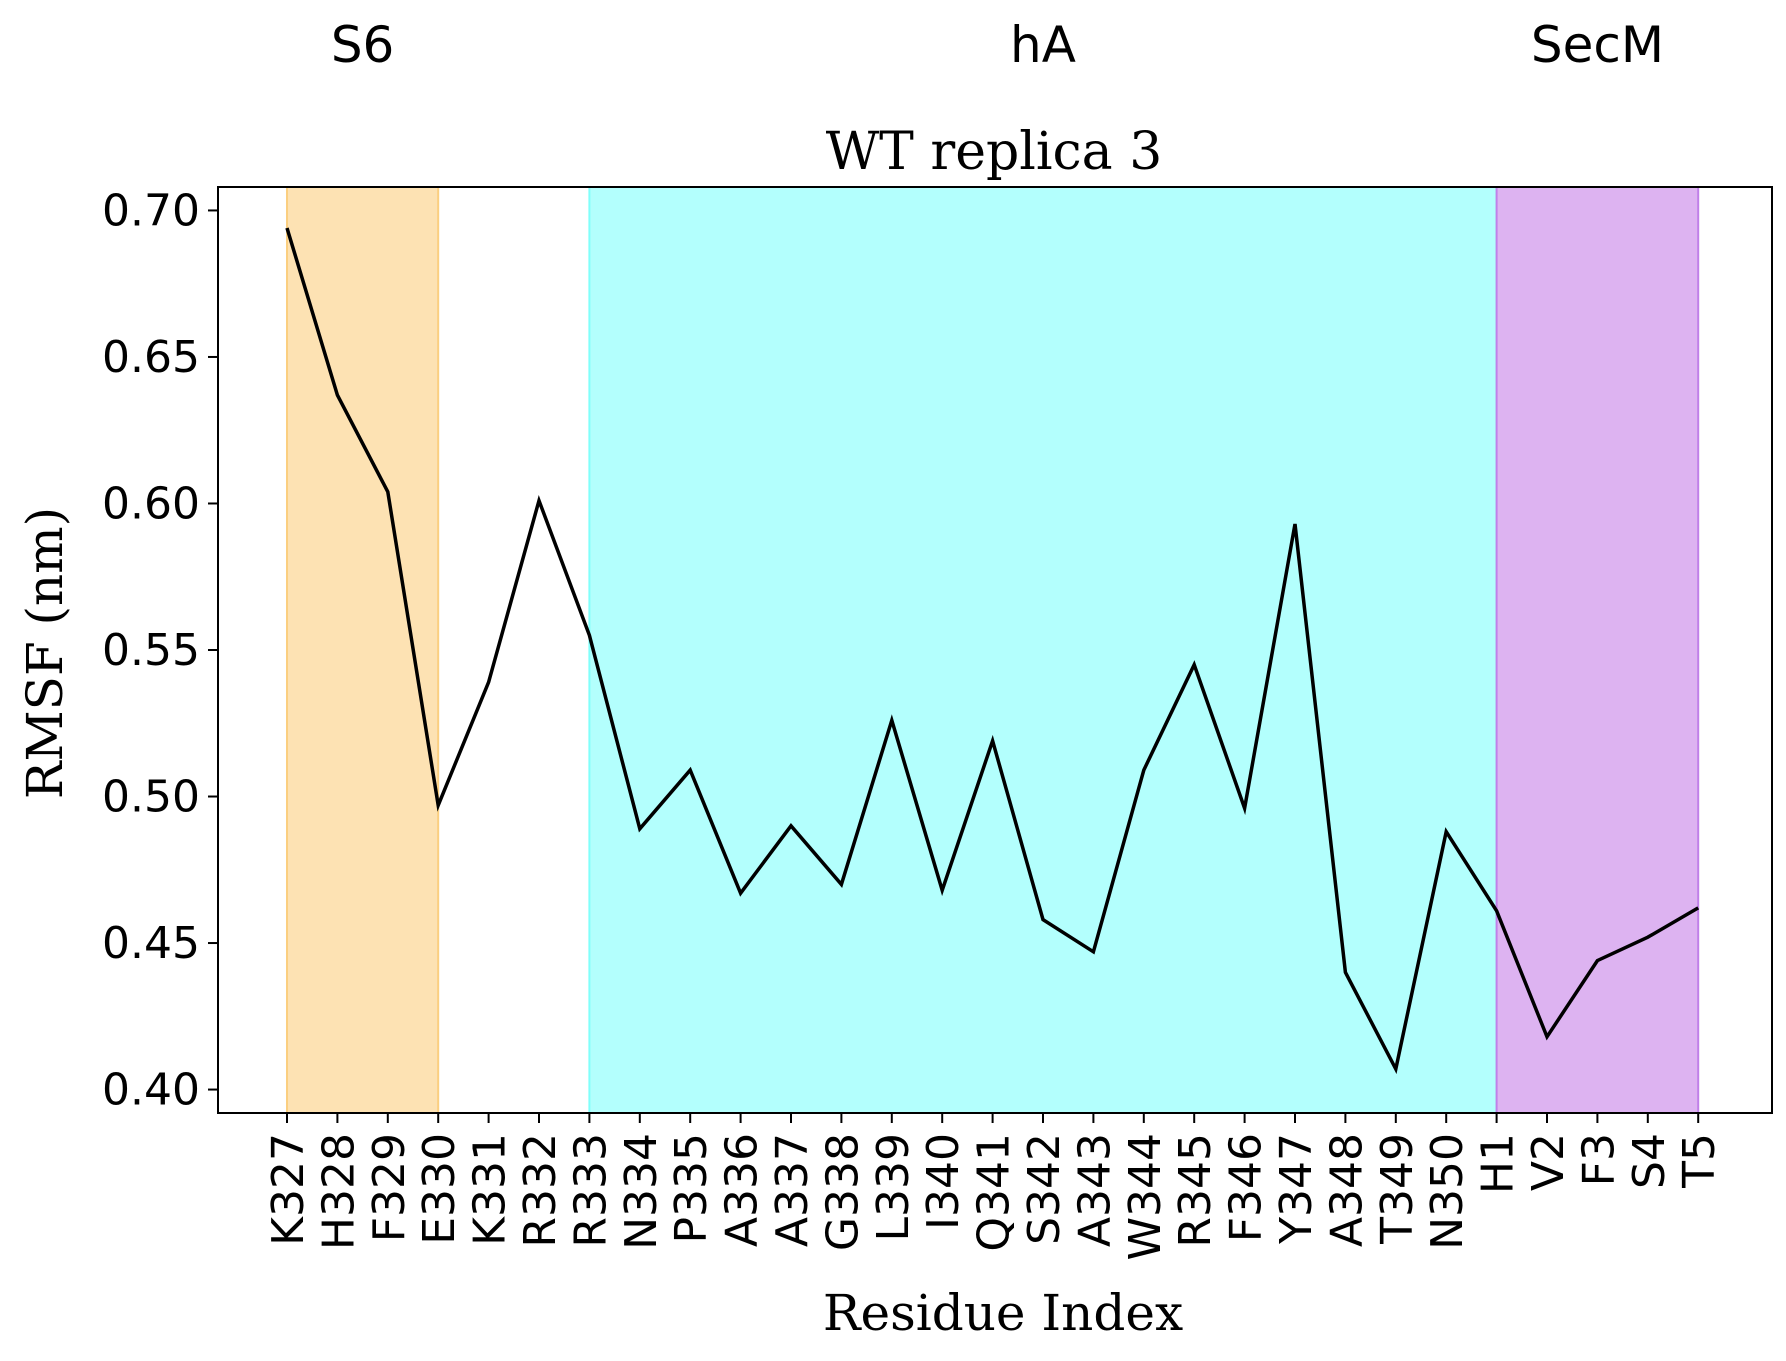 The image size is (1786, 1361). Describe the element at coordinates (1597, 45) in the screenshot. I see `region-label-secm: SecM` at that location.